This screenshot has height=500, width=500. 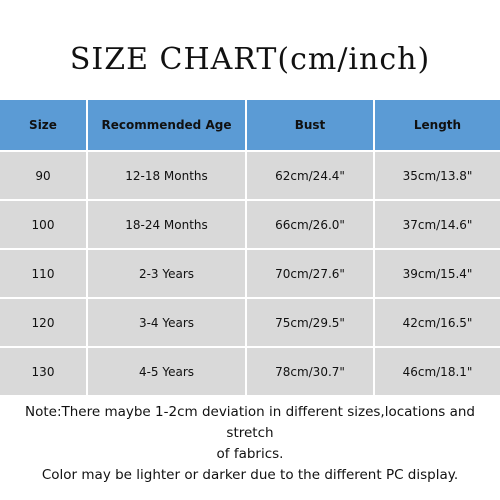 I want to click on table-row: 90 12-18 Months 62cm/24.4" 35cm/13.8", so click(x=250, y=174).